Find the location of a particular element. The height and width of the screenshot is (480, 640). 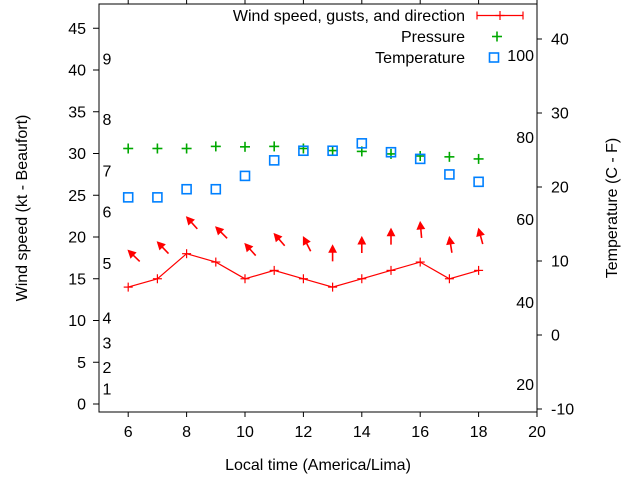

pressure-series is located at coordinates (303, 152).